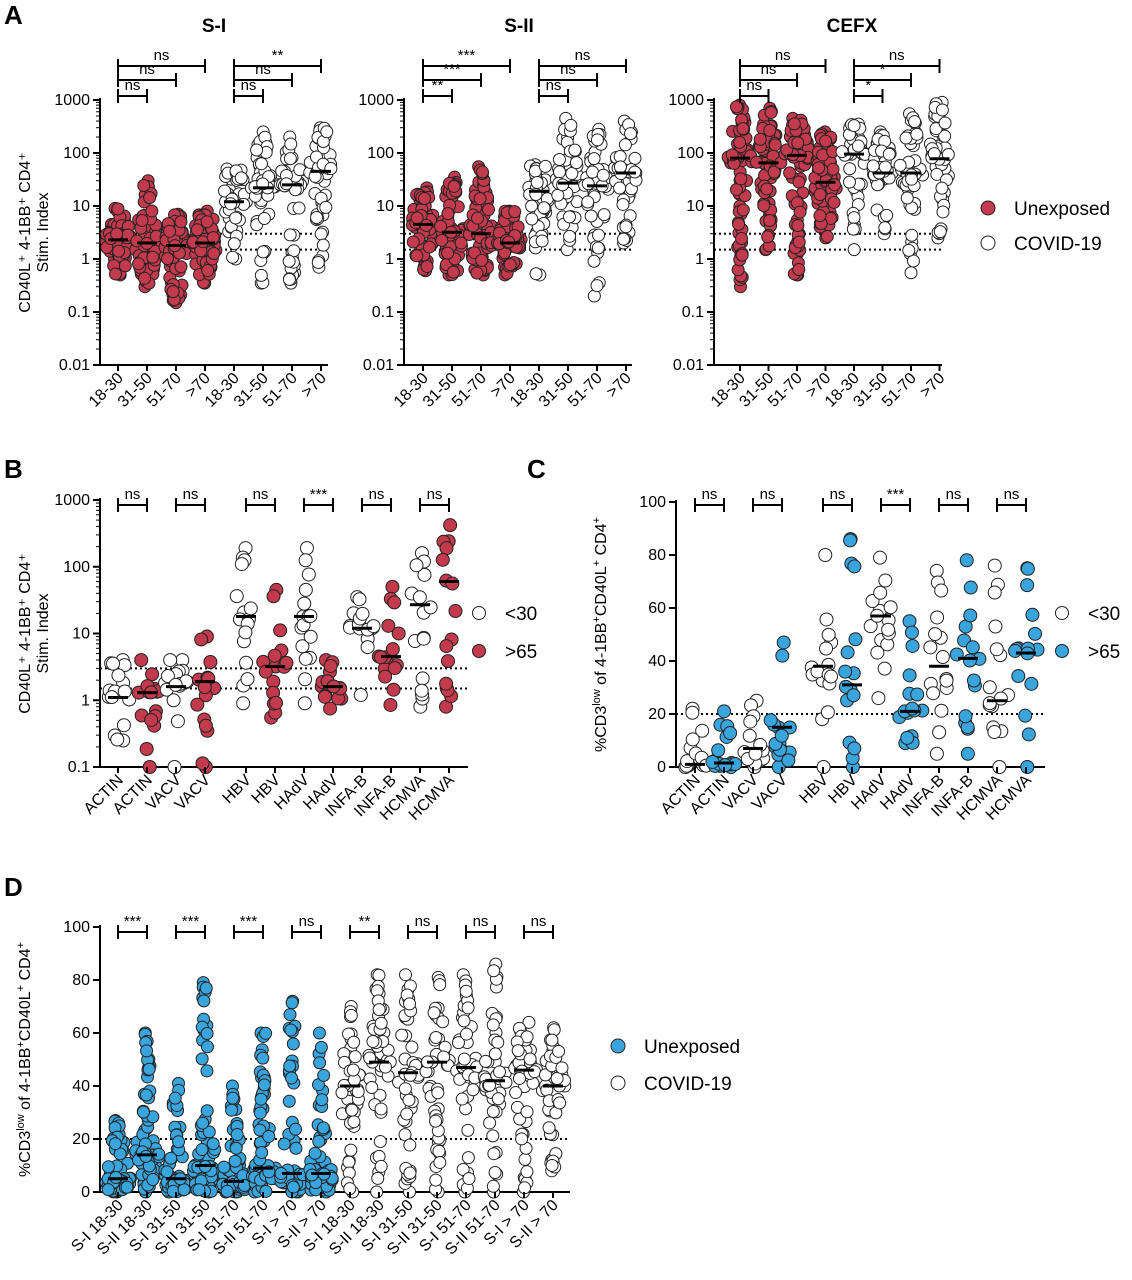  Describe the element at coordinates (25, 1154) in the screenshot. I see `y-axis-label-part: %CD3` at that location.